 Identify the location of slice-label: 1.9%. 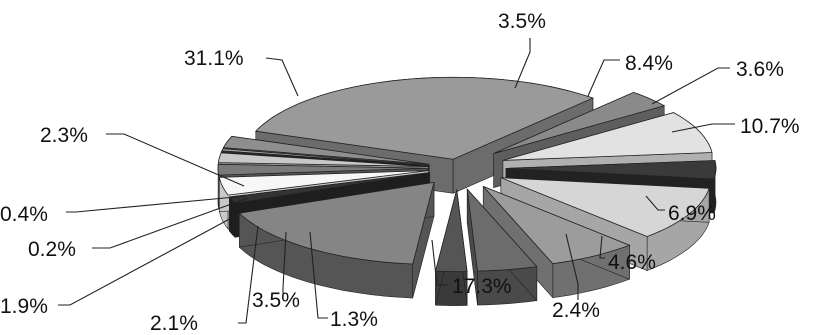
(24, 306).